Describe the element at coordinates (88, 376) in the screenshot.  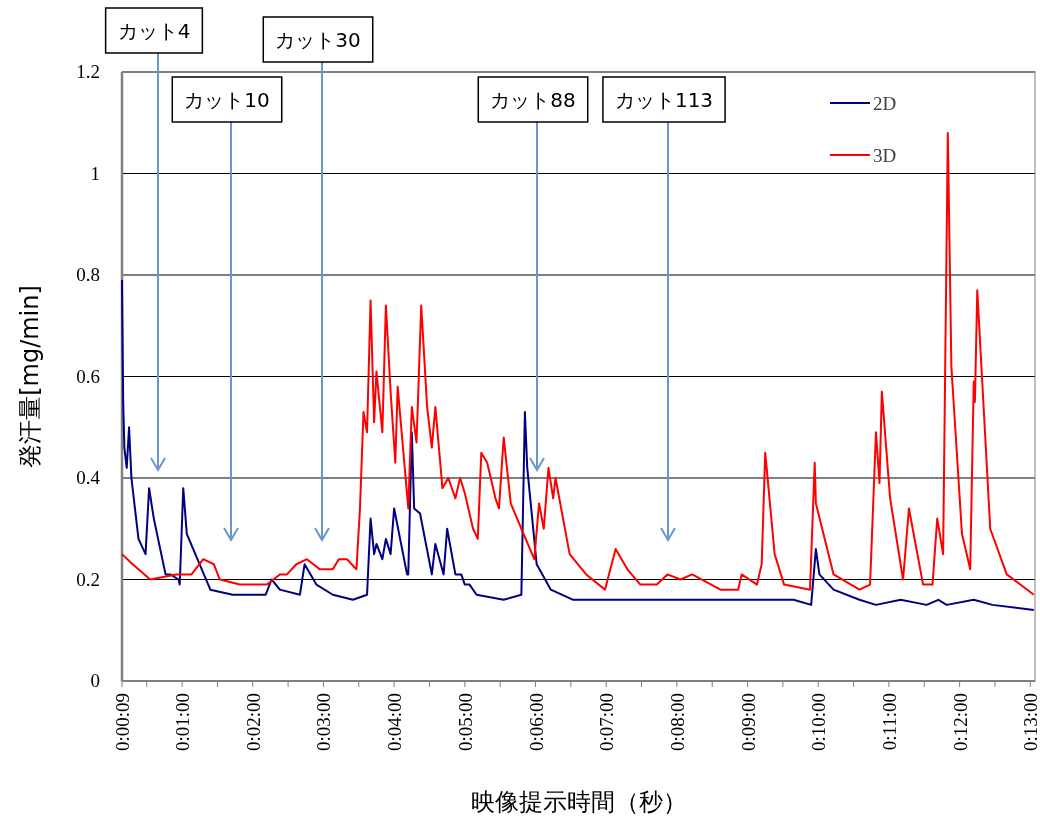
I see `y-tick-label: 0.6` at that location.